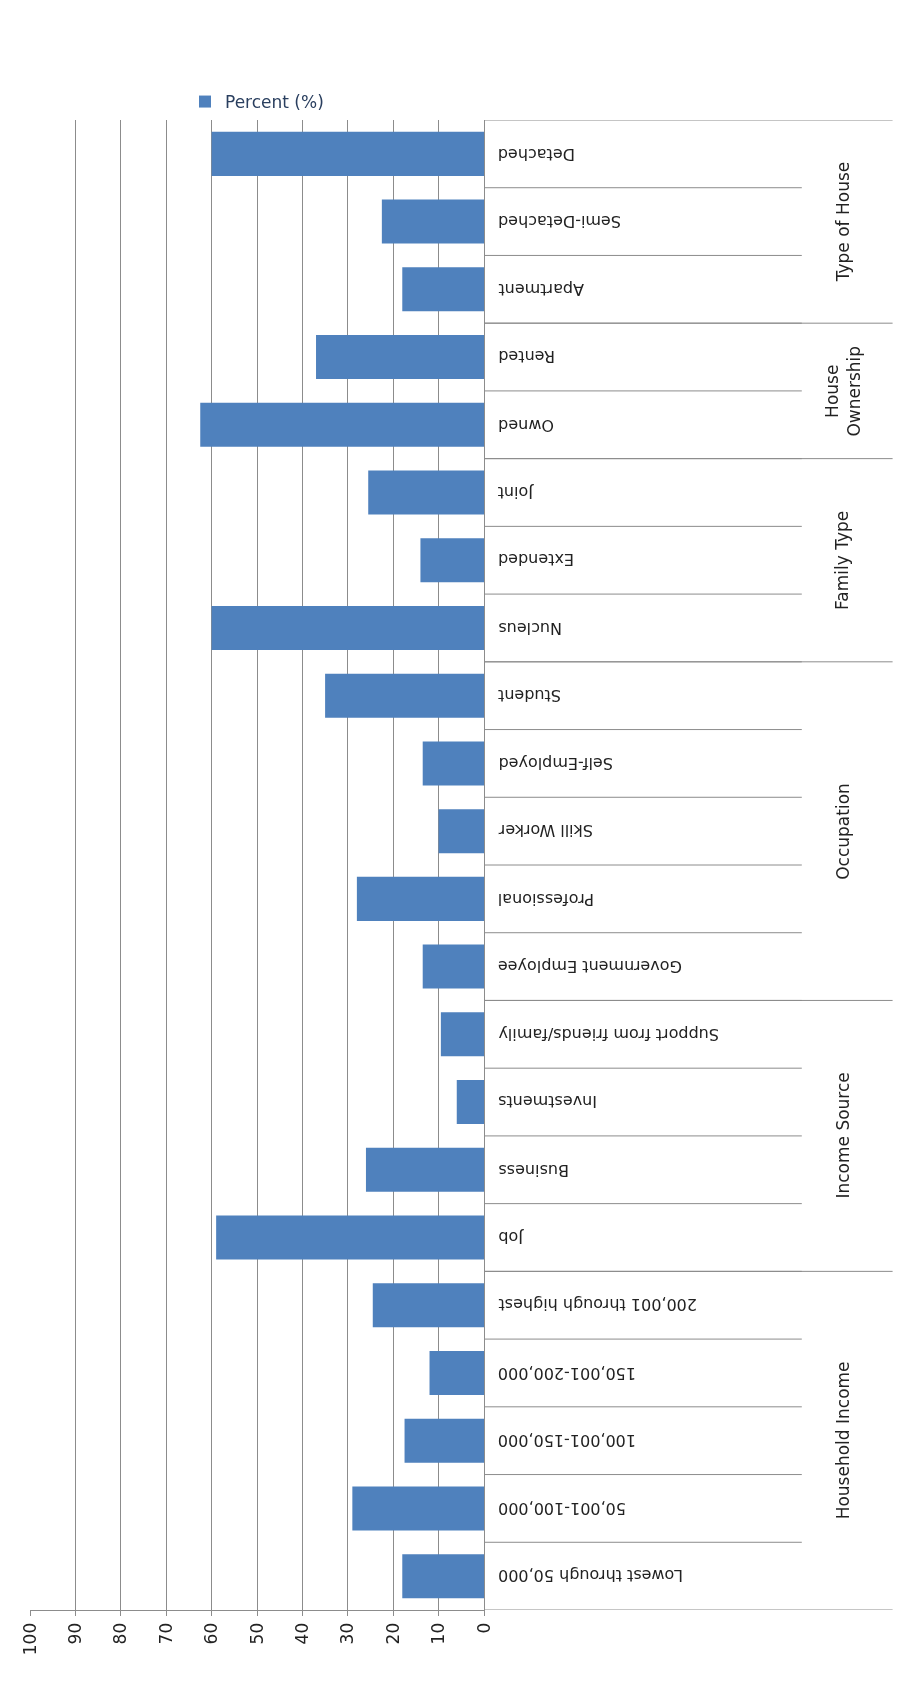 The width and height of the screenshot is (904, 1690). Describe the element at coordinates (842, 391) in the screenshot. I see `text: House Ownership` at that location.